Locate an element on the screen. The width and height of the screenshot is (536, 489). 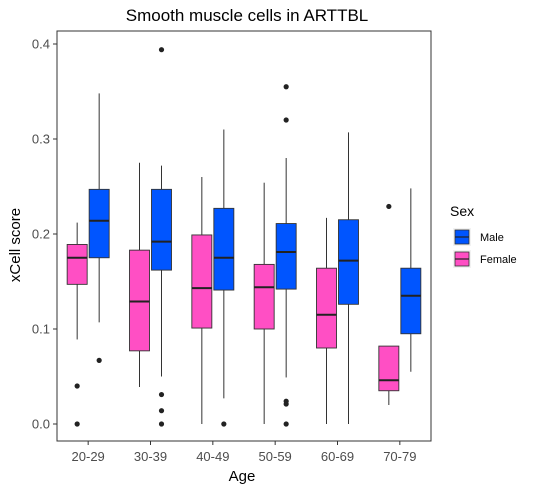
y-tick-label: 0.0 is located at coordinates (41, 424).